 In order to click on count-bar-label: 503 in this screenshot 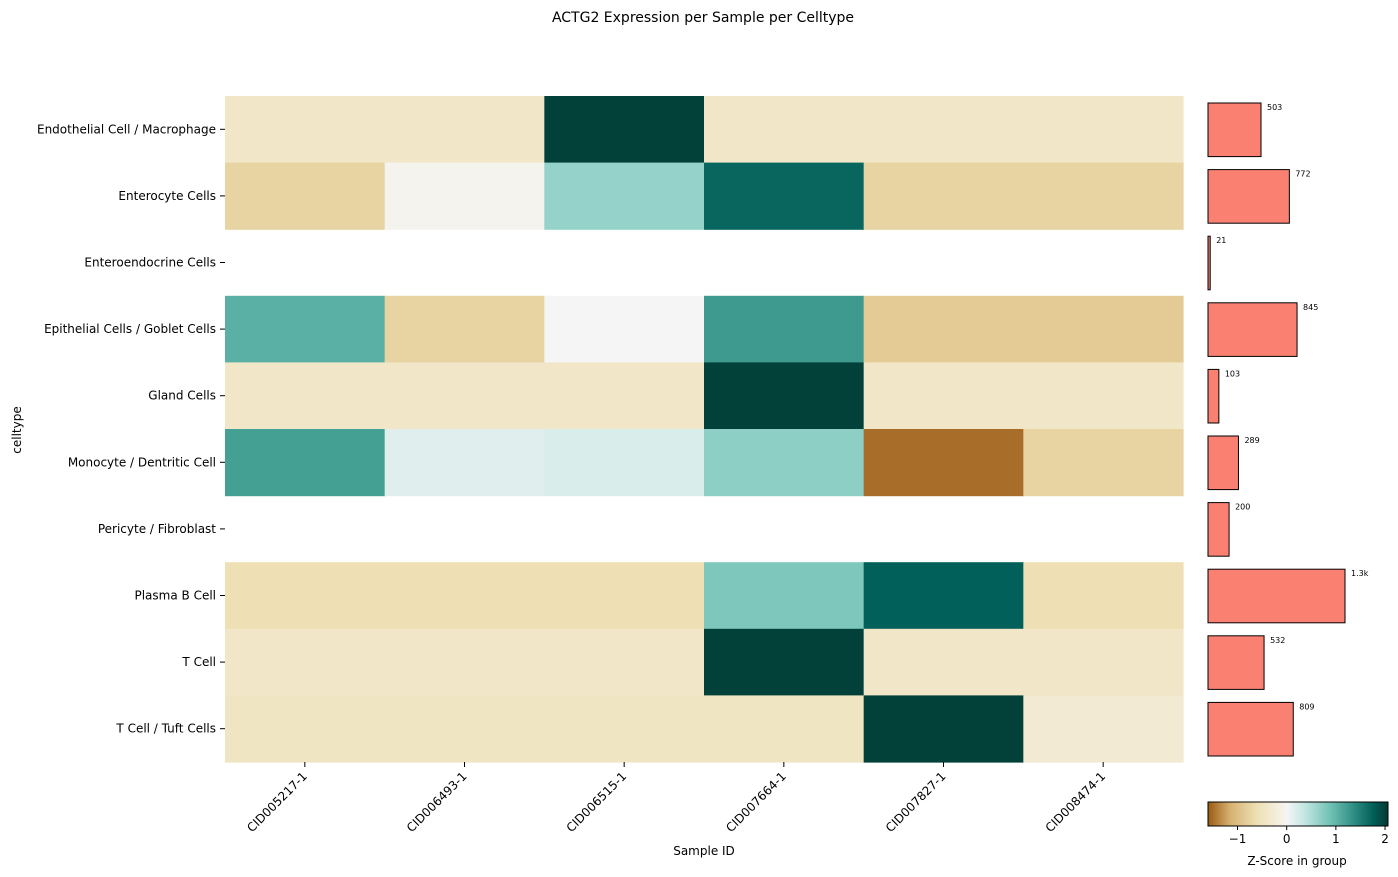, I will do `click(1274, 107)`.